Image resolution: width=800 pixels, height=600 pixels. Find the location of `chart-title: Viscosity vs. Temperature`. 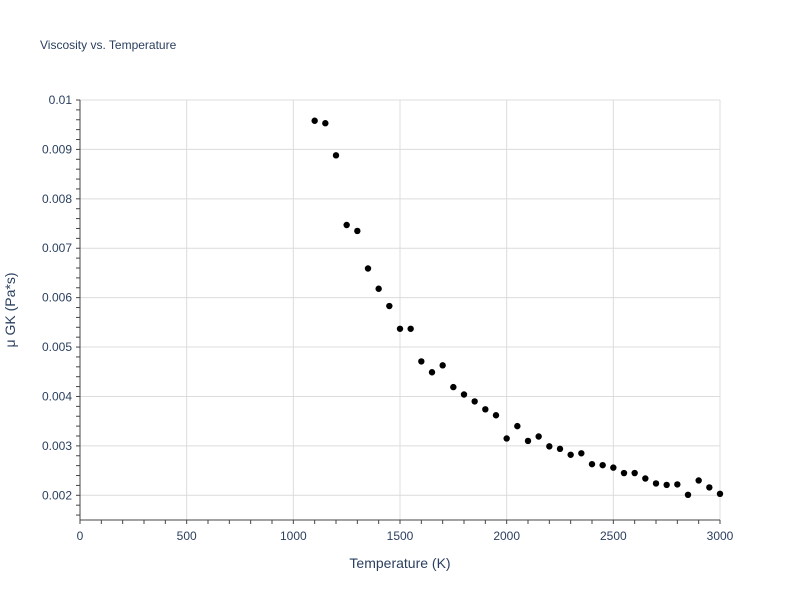

chart-title: Viscosity vs. Temperature is located at coordinates (108, 45).